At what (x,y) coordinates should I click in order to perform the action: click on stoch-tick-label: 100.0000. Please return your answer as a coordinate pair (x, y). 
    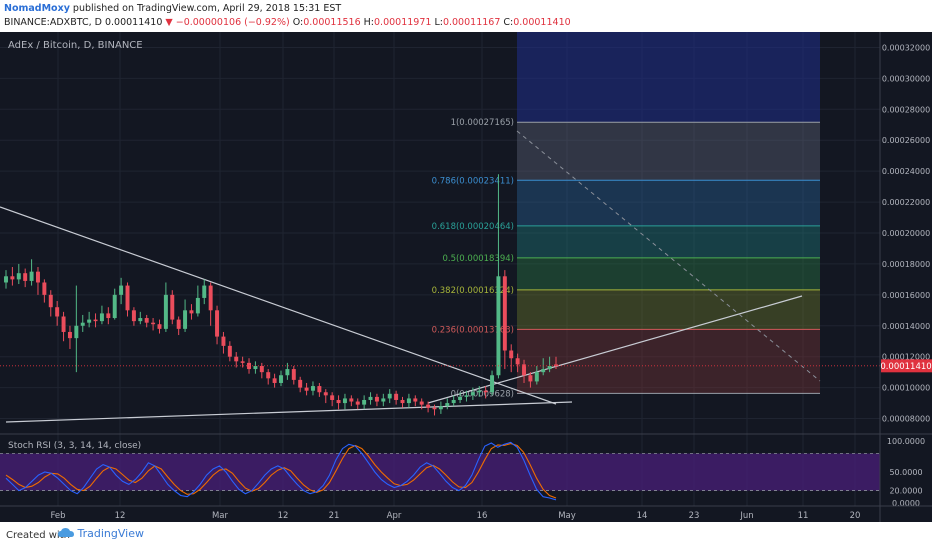
    Looking at the image, I should click on (906, 441).